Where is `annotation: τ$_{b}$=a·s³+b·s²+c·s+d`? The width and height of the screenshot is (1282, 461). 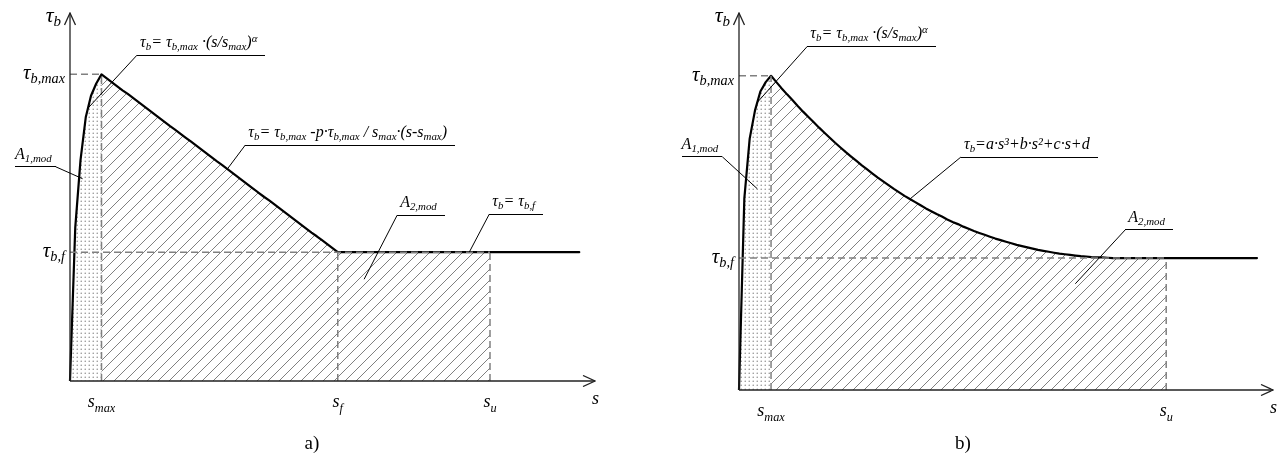
annotation: τ$_{b}$=a·s³+b·s²+c·s+d is located at coordinates (1029, 146).